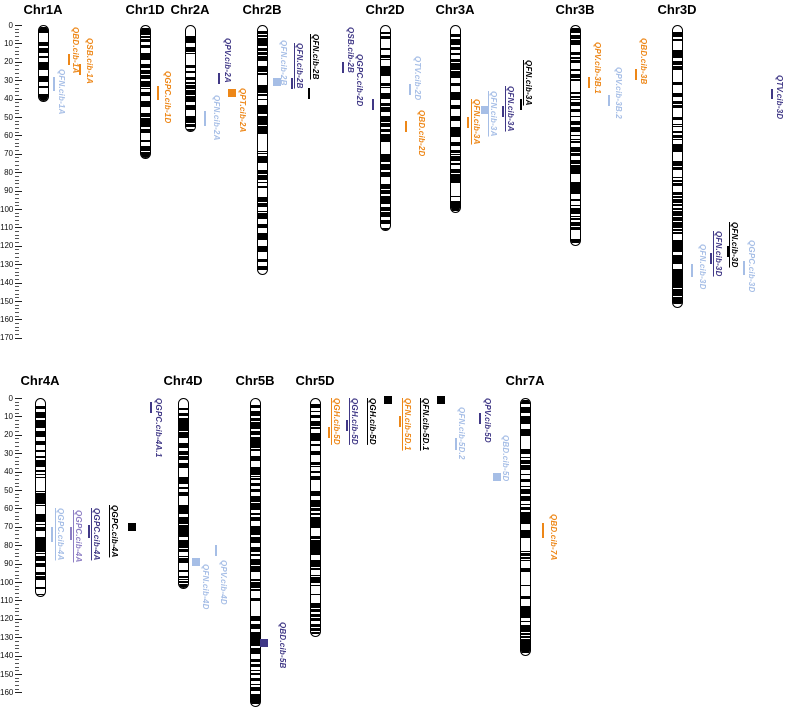 This screenshot has width=800, height=716. What do you see at coordinates (18, 564) in the screenshot?
I see `ruler-major-tick` at bounding box center [18, 564].